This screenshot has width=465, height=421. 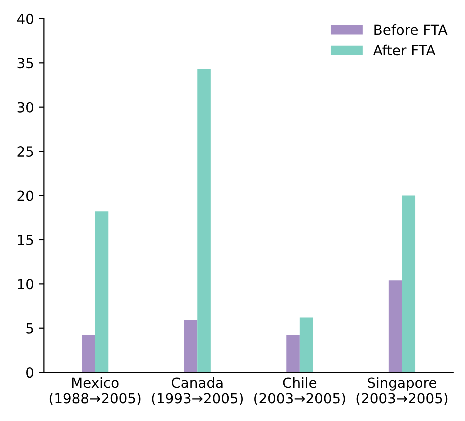 I want to click on y-tick-label: 10, so click(x=26, y=284).